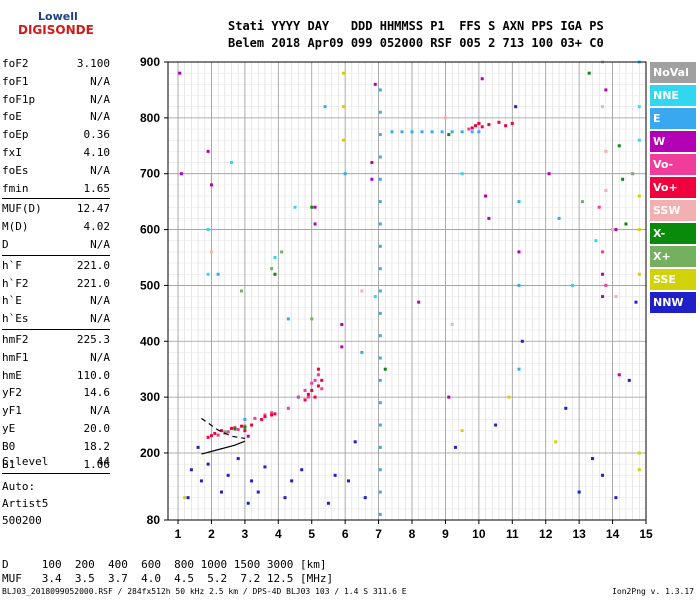 The height and width of the screenshot is (600, 700). What do you see at coordinates (150, 397) in the screenshot?
I see `y-tick-label: 300` at bounding box center [150, 397].